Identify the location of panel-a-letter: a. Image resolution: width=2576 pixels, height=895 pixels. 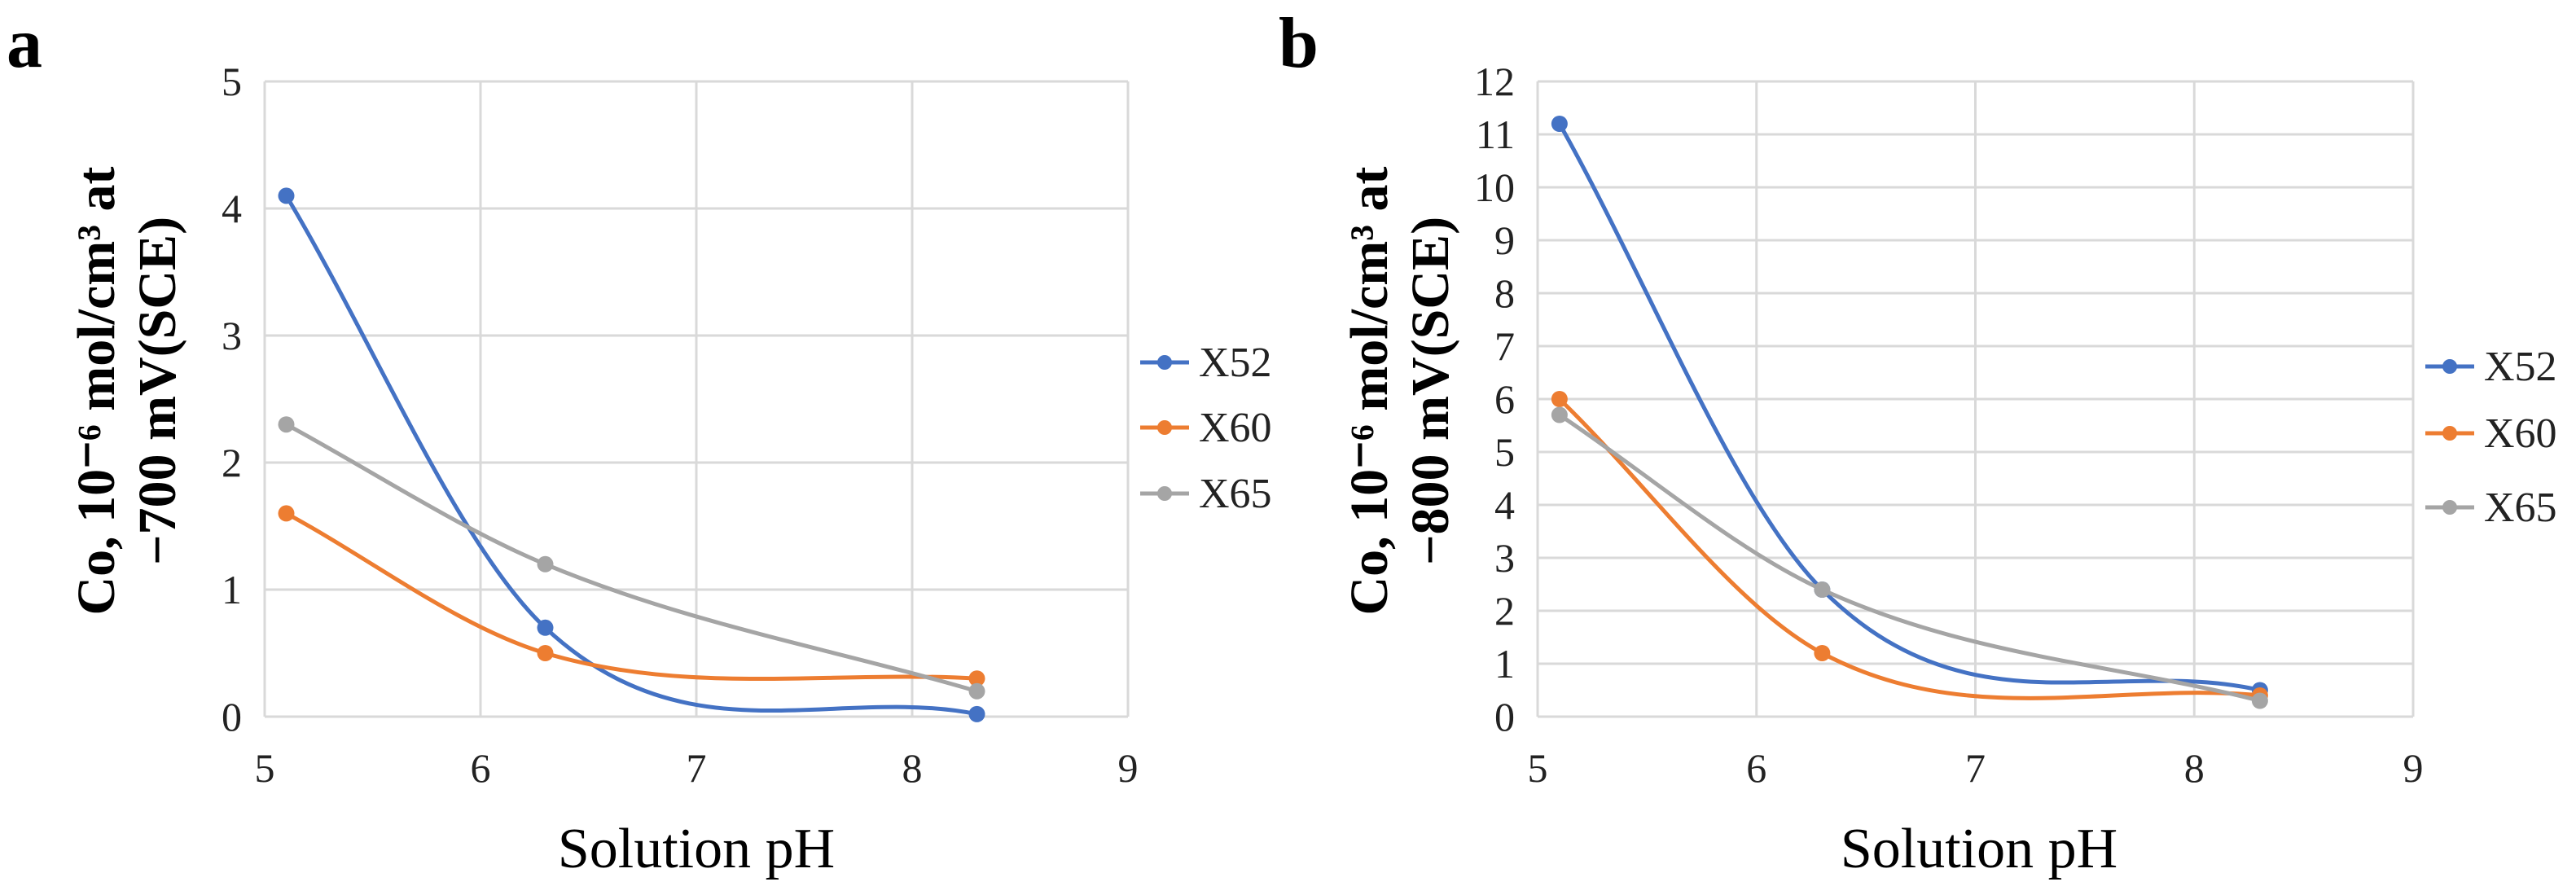
(24, 43).